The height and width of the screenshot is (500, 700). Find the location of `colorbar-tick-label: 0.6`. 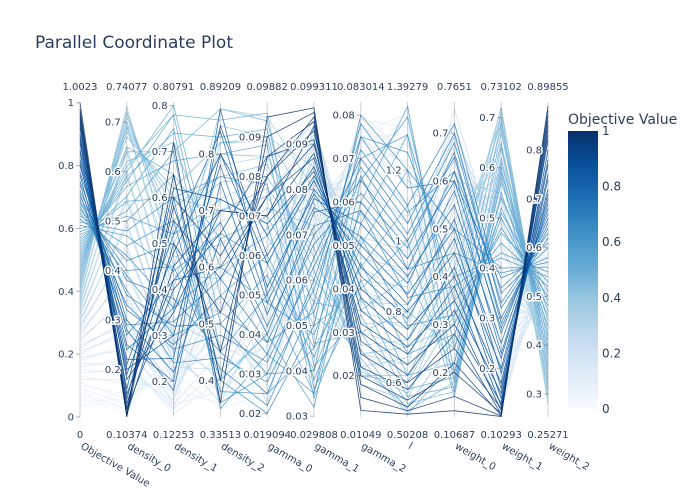

colorbar-tick-label: 0.6 is located at coordinates (611, 242).